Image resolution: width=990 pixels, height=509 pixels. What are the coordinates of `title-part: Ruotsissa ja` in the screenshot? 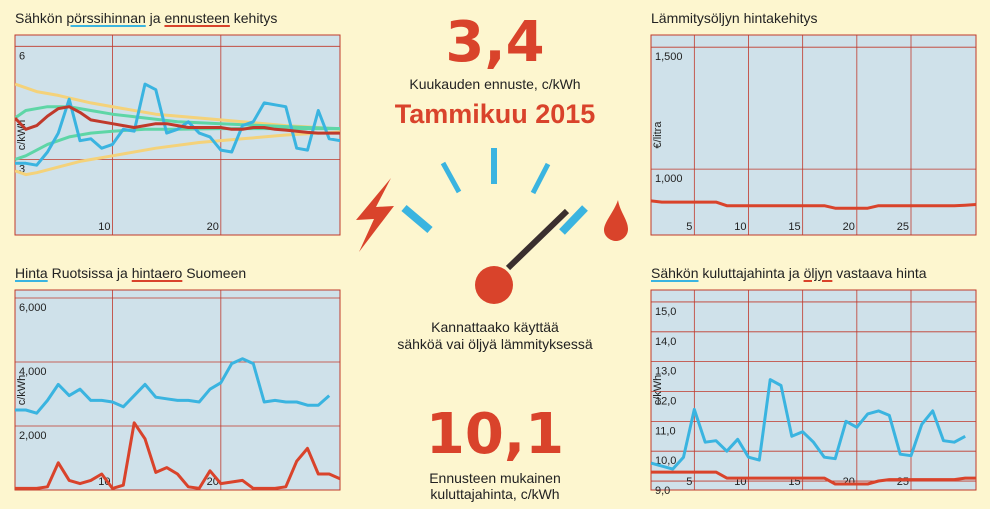 It's located at (89, 273).